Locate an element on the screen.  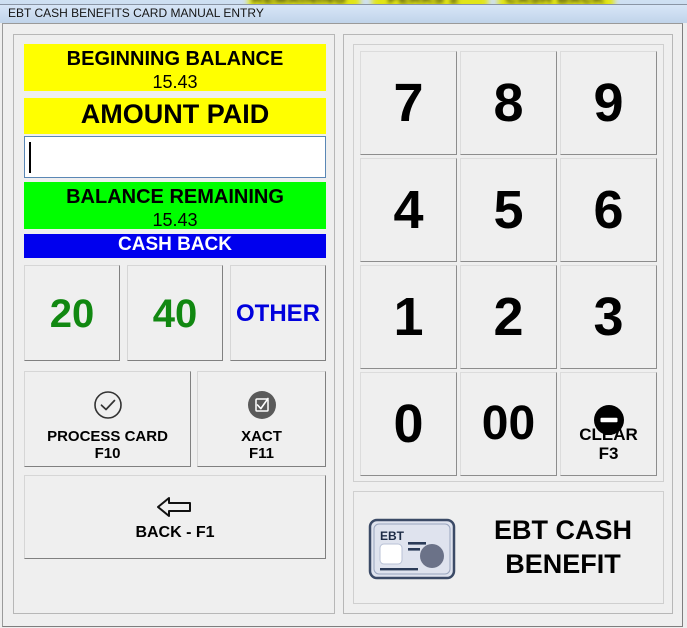
bg-blur-label-2: PERKS 2 is located at coordinates (423, 3).